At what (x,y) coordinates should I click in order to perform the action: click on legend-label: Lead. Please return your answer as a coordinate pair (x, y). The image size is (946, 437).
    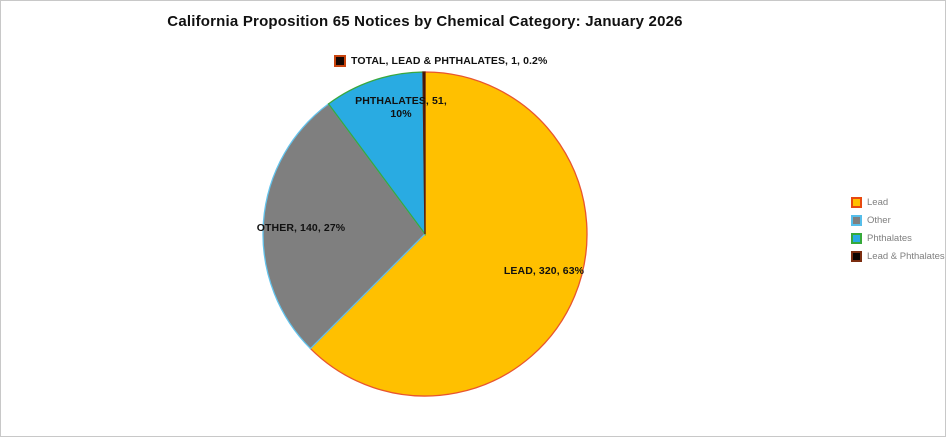
    Looking at the image, I should click on (878, 202).